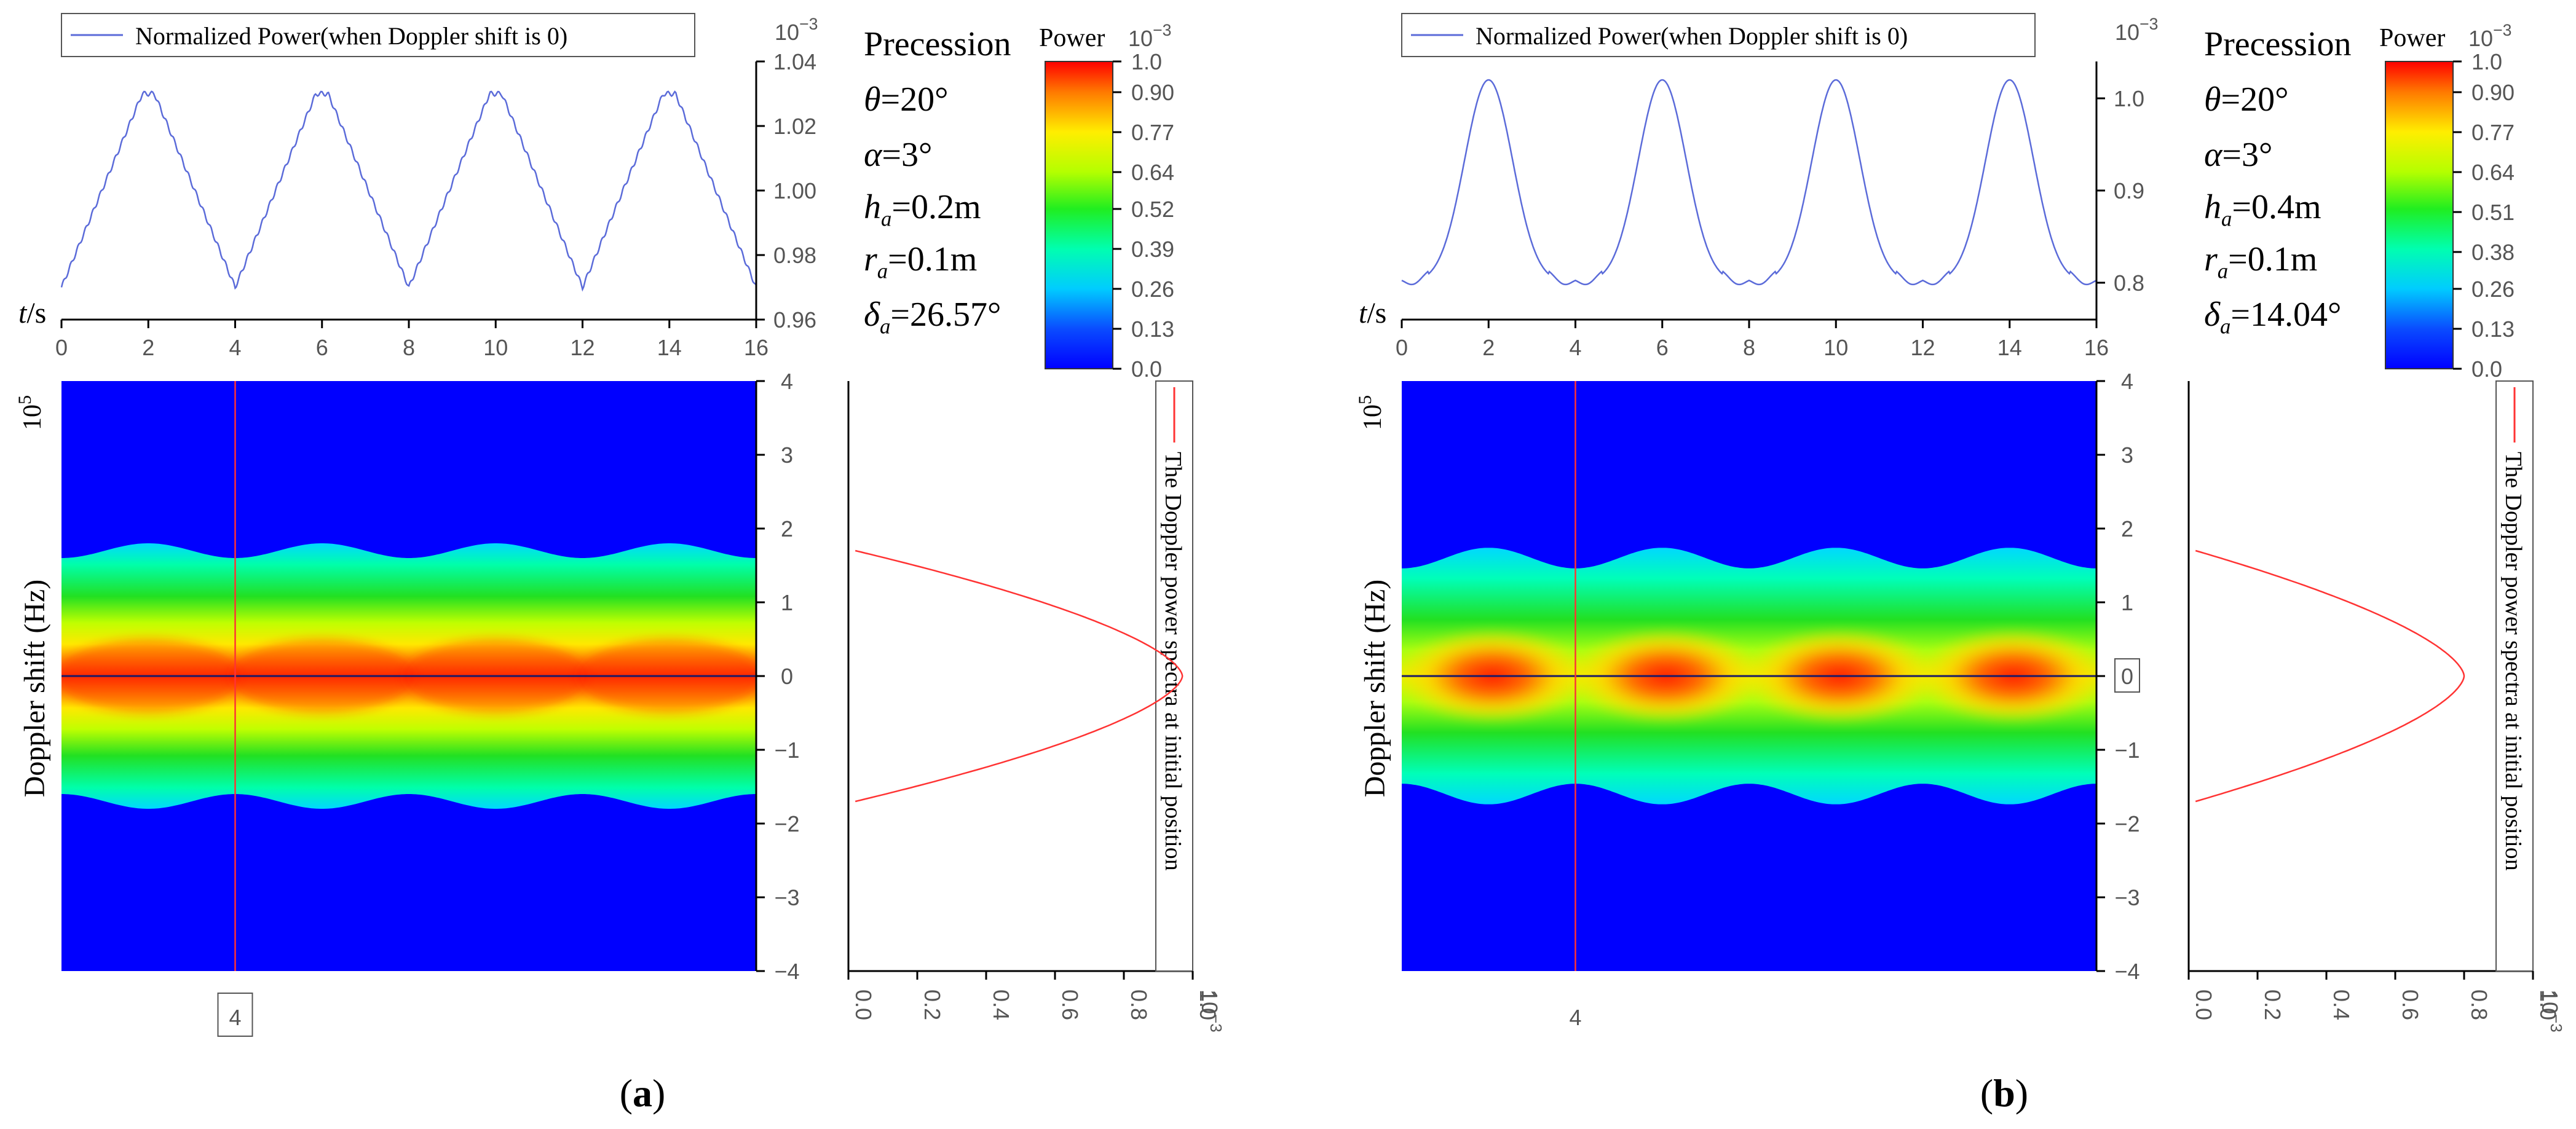 Image resolution: width=2576 pixels, height=1129 pixels. What do you see at coordinates (937, 44) in the screenshot?
I see `params-title: Precession` at bounding box center [937, 44].